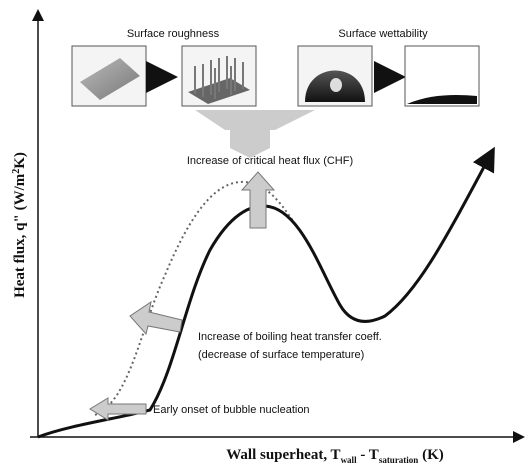 This screenshot has height=472, width=528. I want to click on x-label-part: Wall superheat, T, so click(283, 455).